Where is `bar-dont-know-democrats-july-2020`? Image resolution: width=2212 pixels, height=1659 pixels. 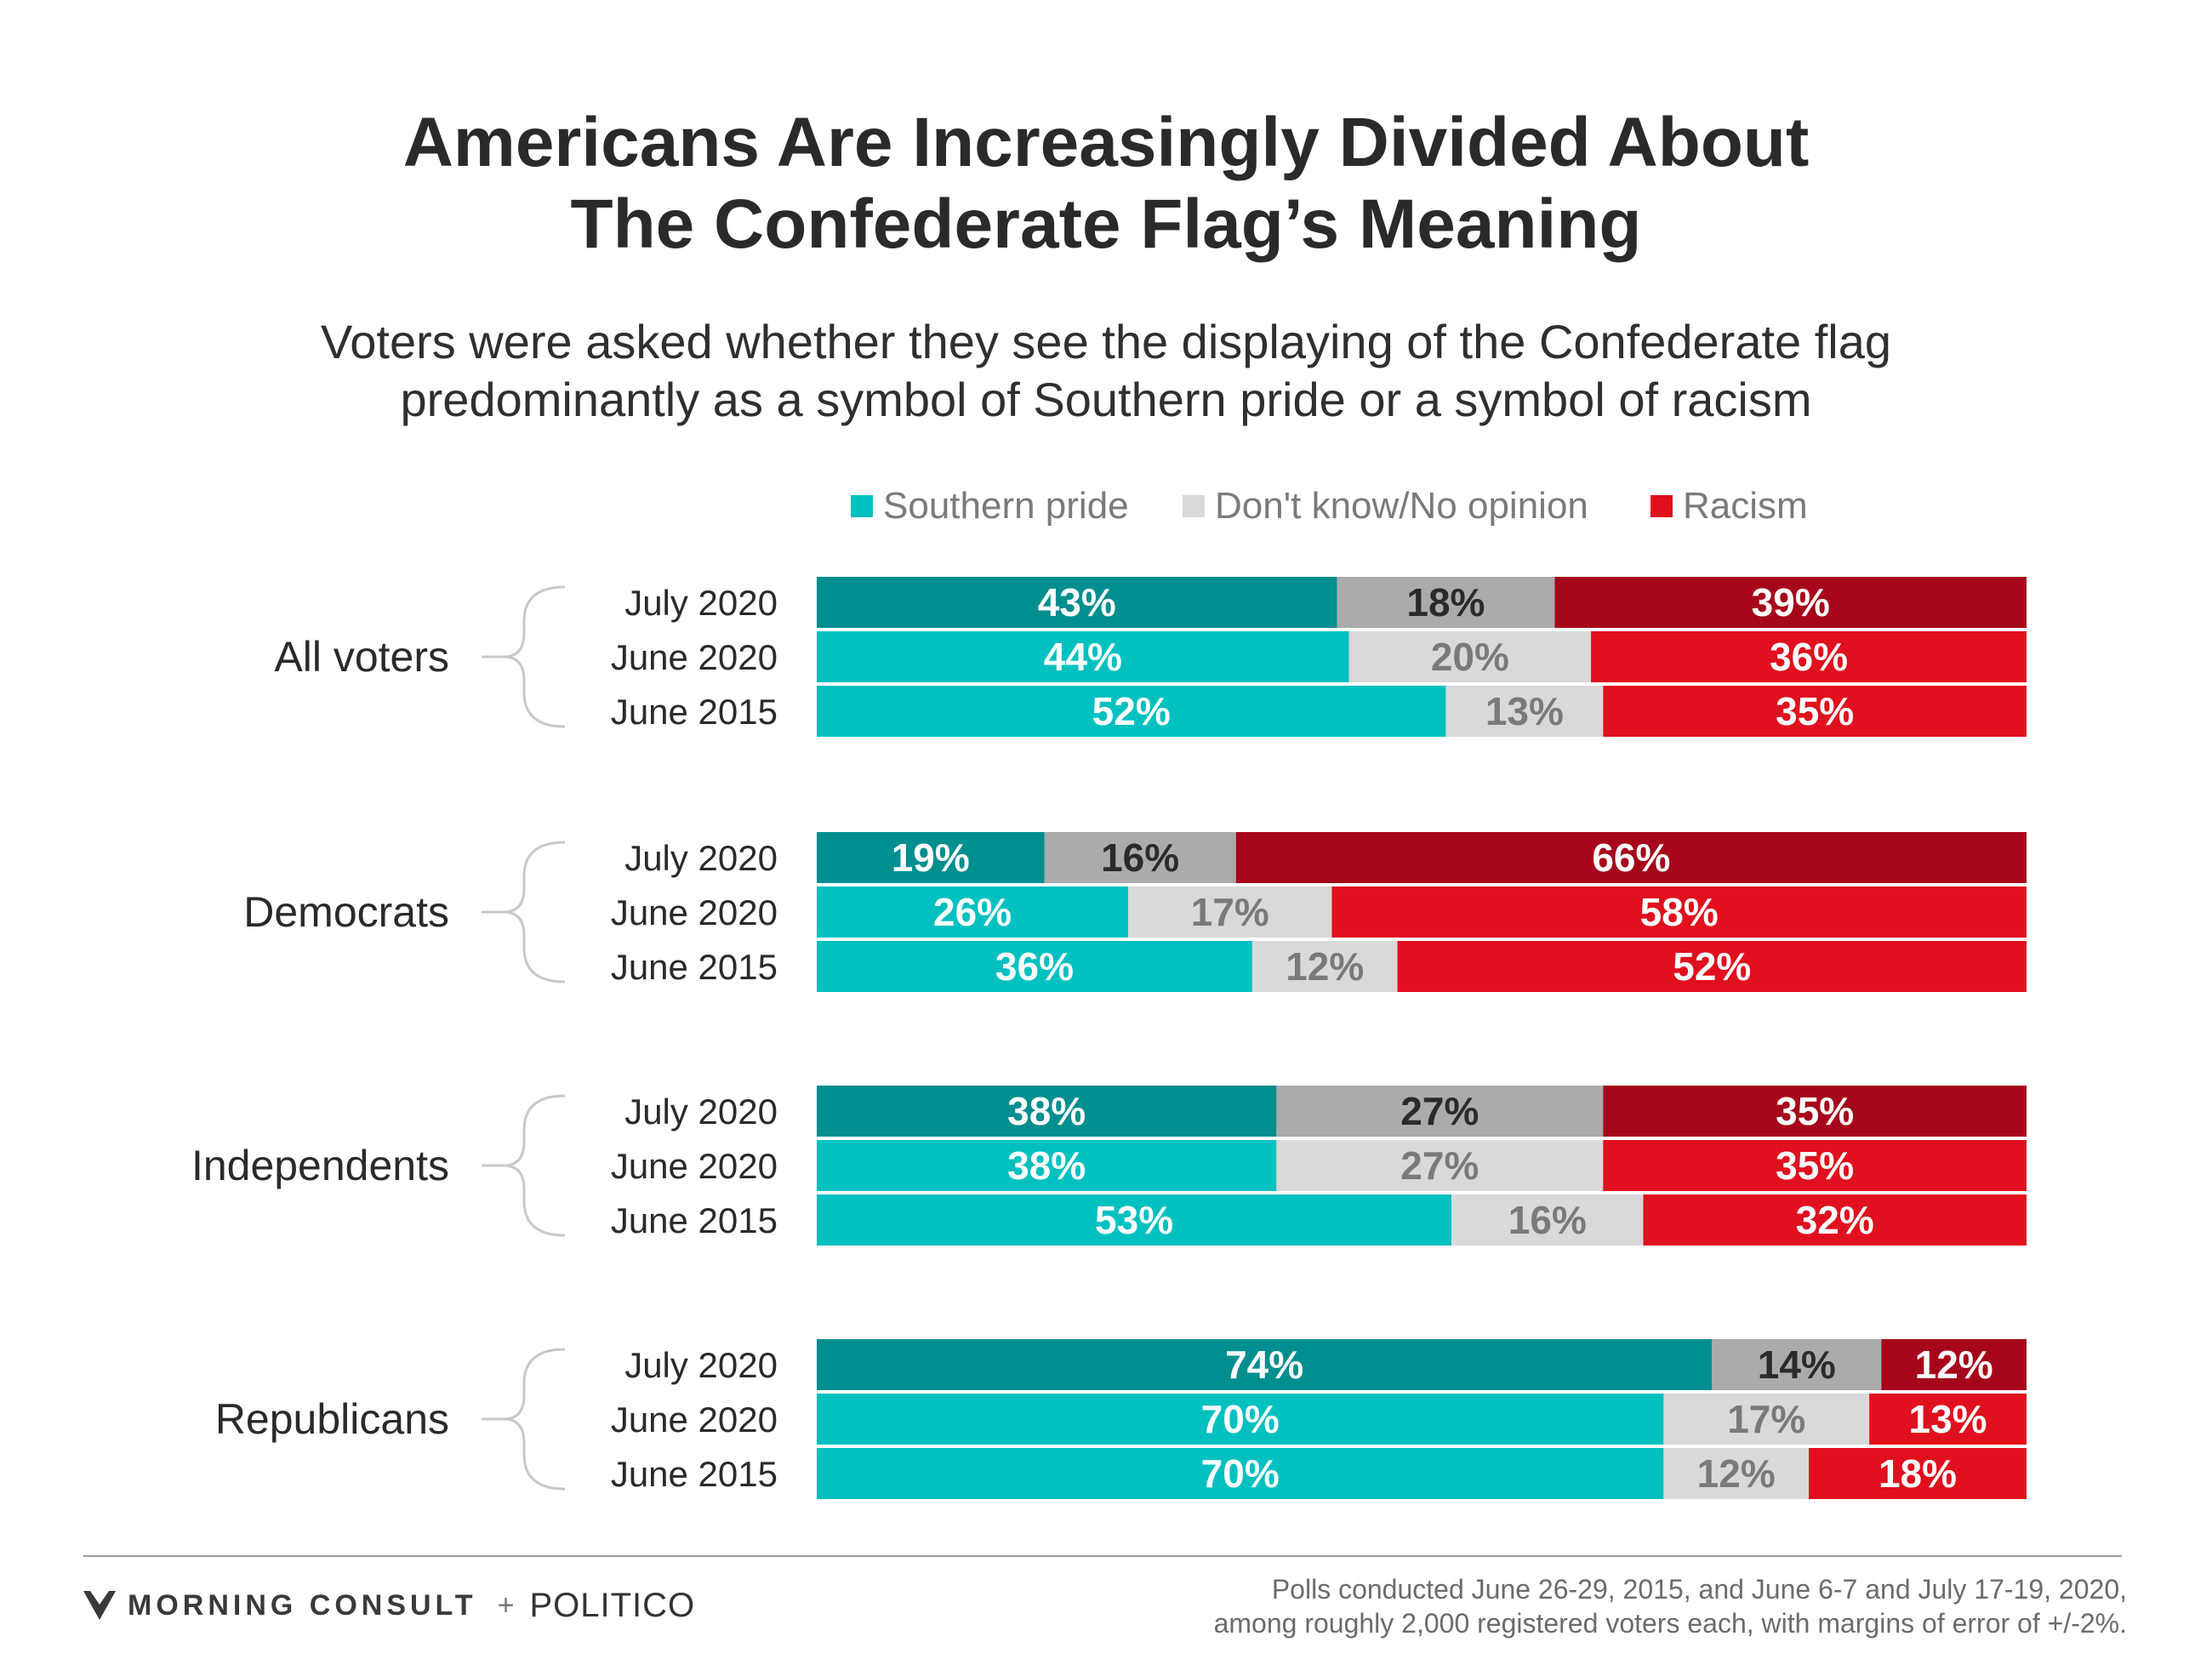
bar-dont-know-democrats-july-2020 is located at coordinates (1140, 857).